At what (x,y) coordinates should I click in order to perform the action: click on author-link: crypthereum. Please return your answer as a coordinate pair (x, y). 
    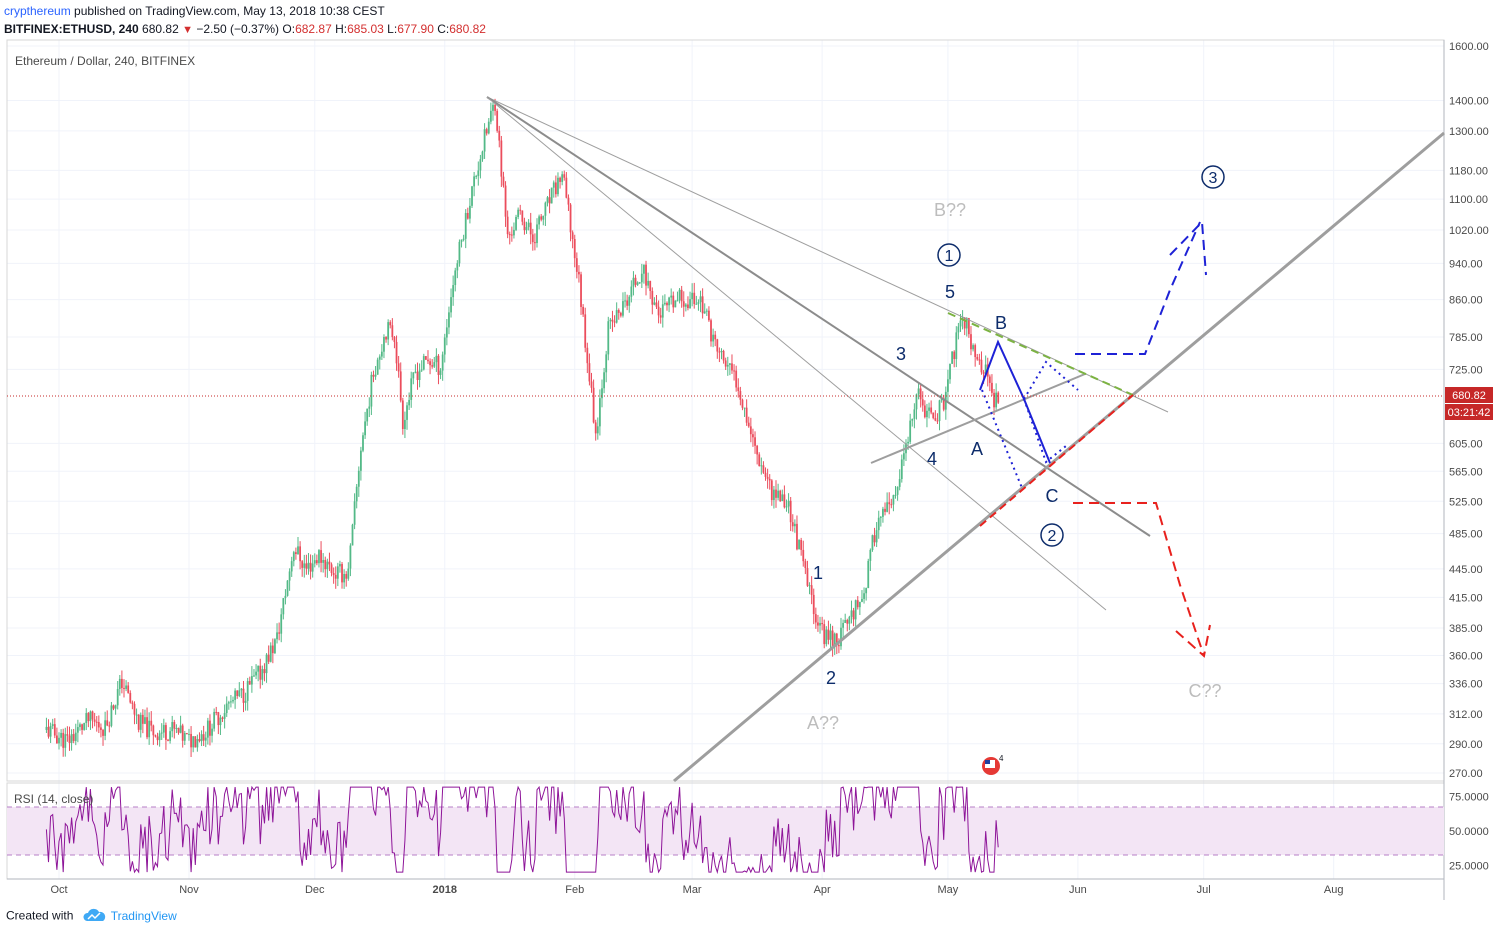
    Looking at the image, I should click on (37, 11).